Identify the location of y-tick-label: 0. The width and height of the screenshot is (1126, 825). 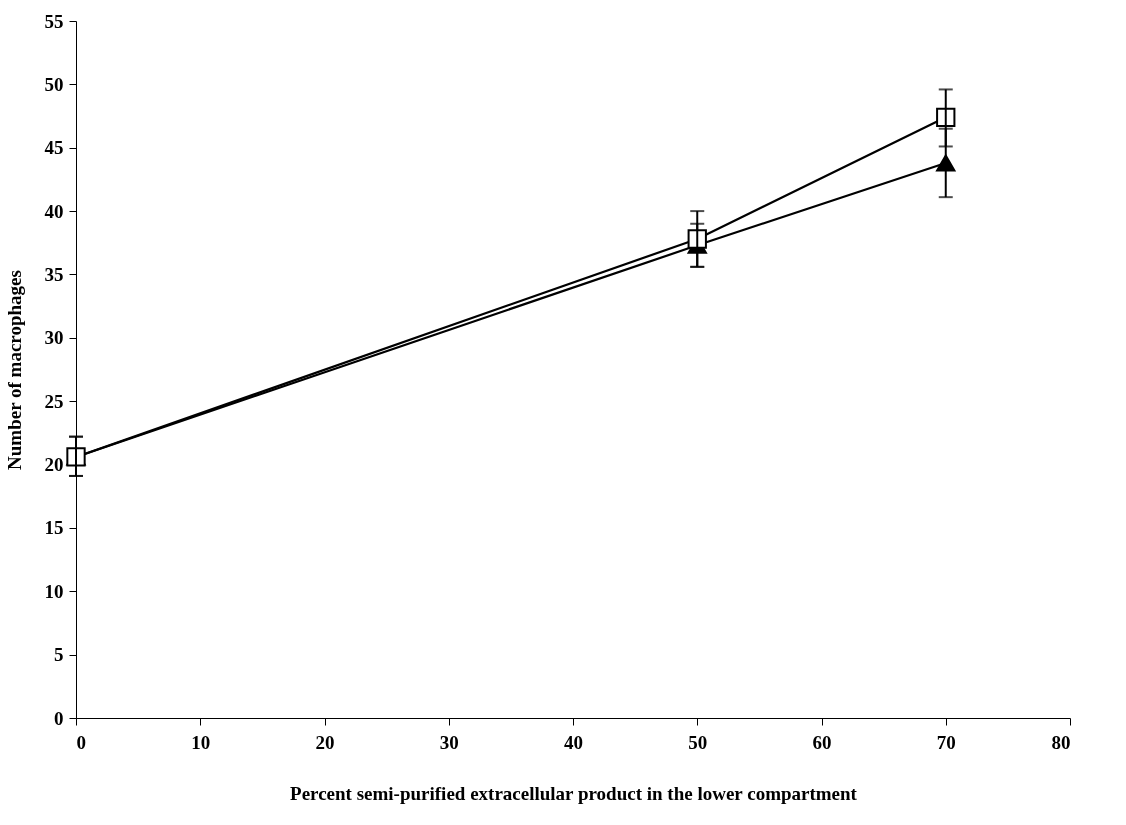
(59, 718).